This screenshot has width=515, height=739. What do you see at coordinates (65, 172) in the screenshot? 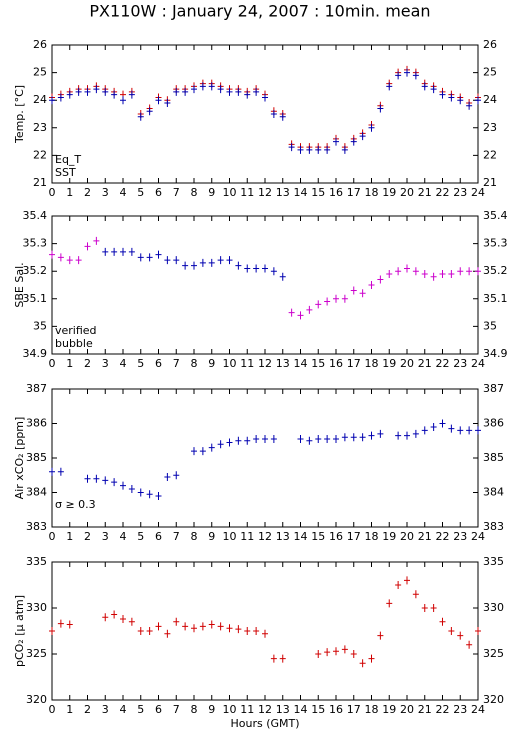
I see `legend-entry: SST` at bounding box center [65, 172].